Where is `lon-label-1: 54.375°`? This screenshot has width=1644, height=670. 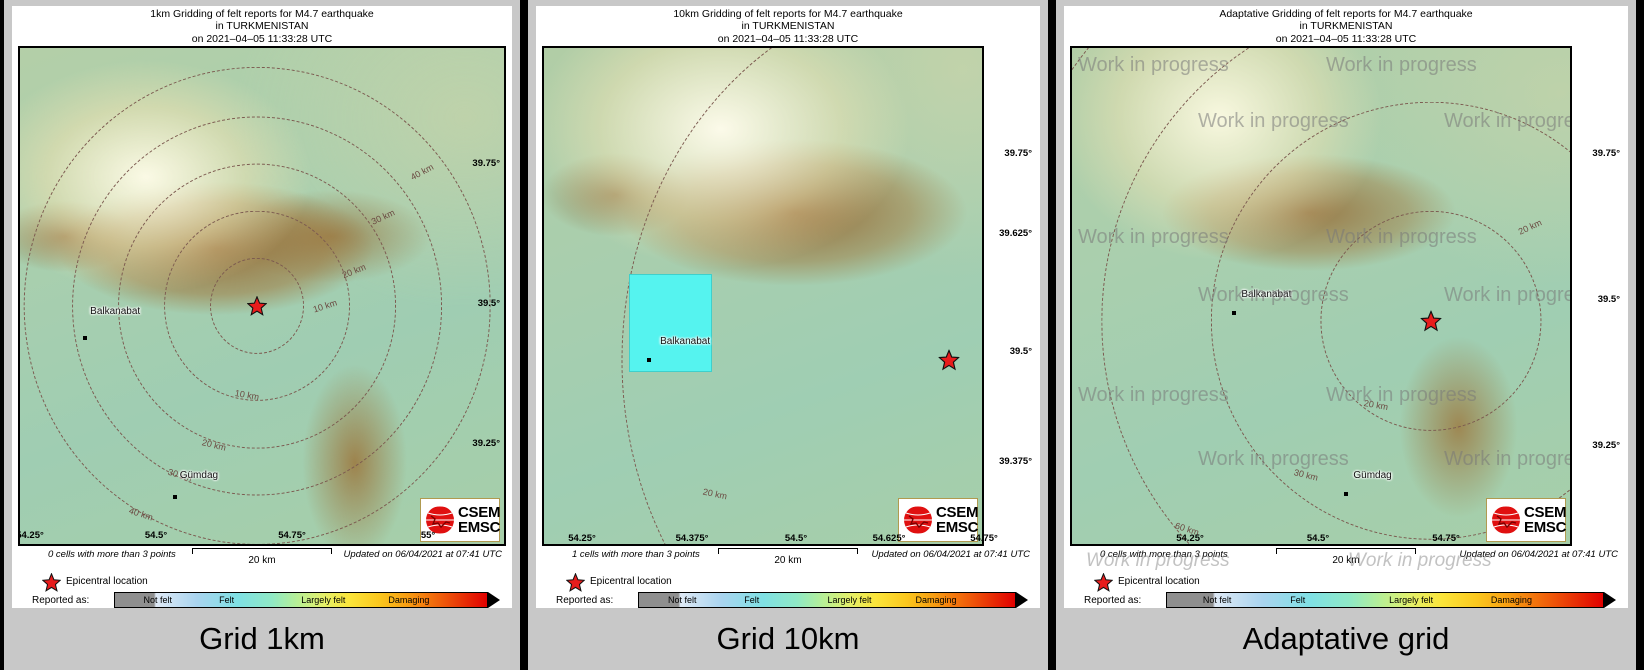
lon-label-1: 54.375° is located at coordinates (692, 538).